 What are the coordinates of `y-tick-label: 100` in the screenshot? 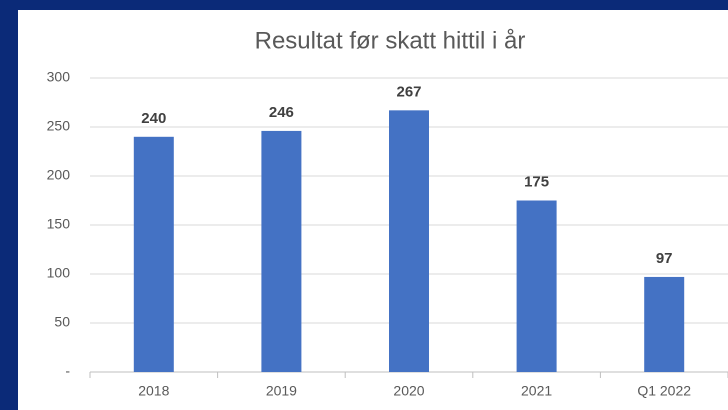 It's located at (59, 273).